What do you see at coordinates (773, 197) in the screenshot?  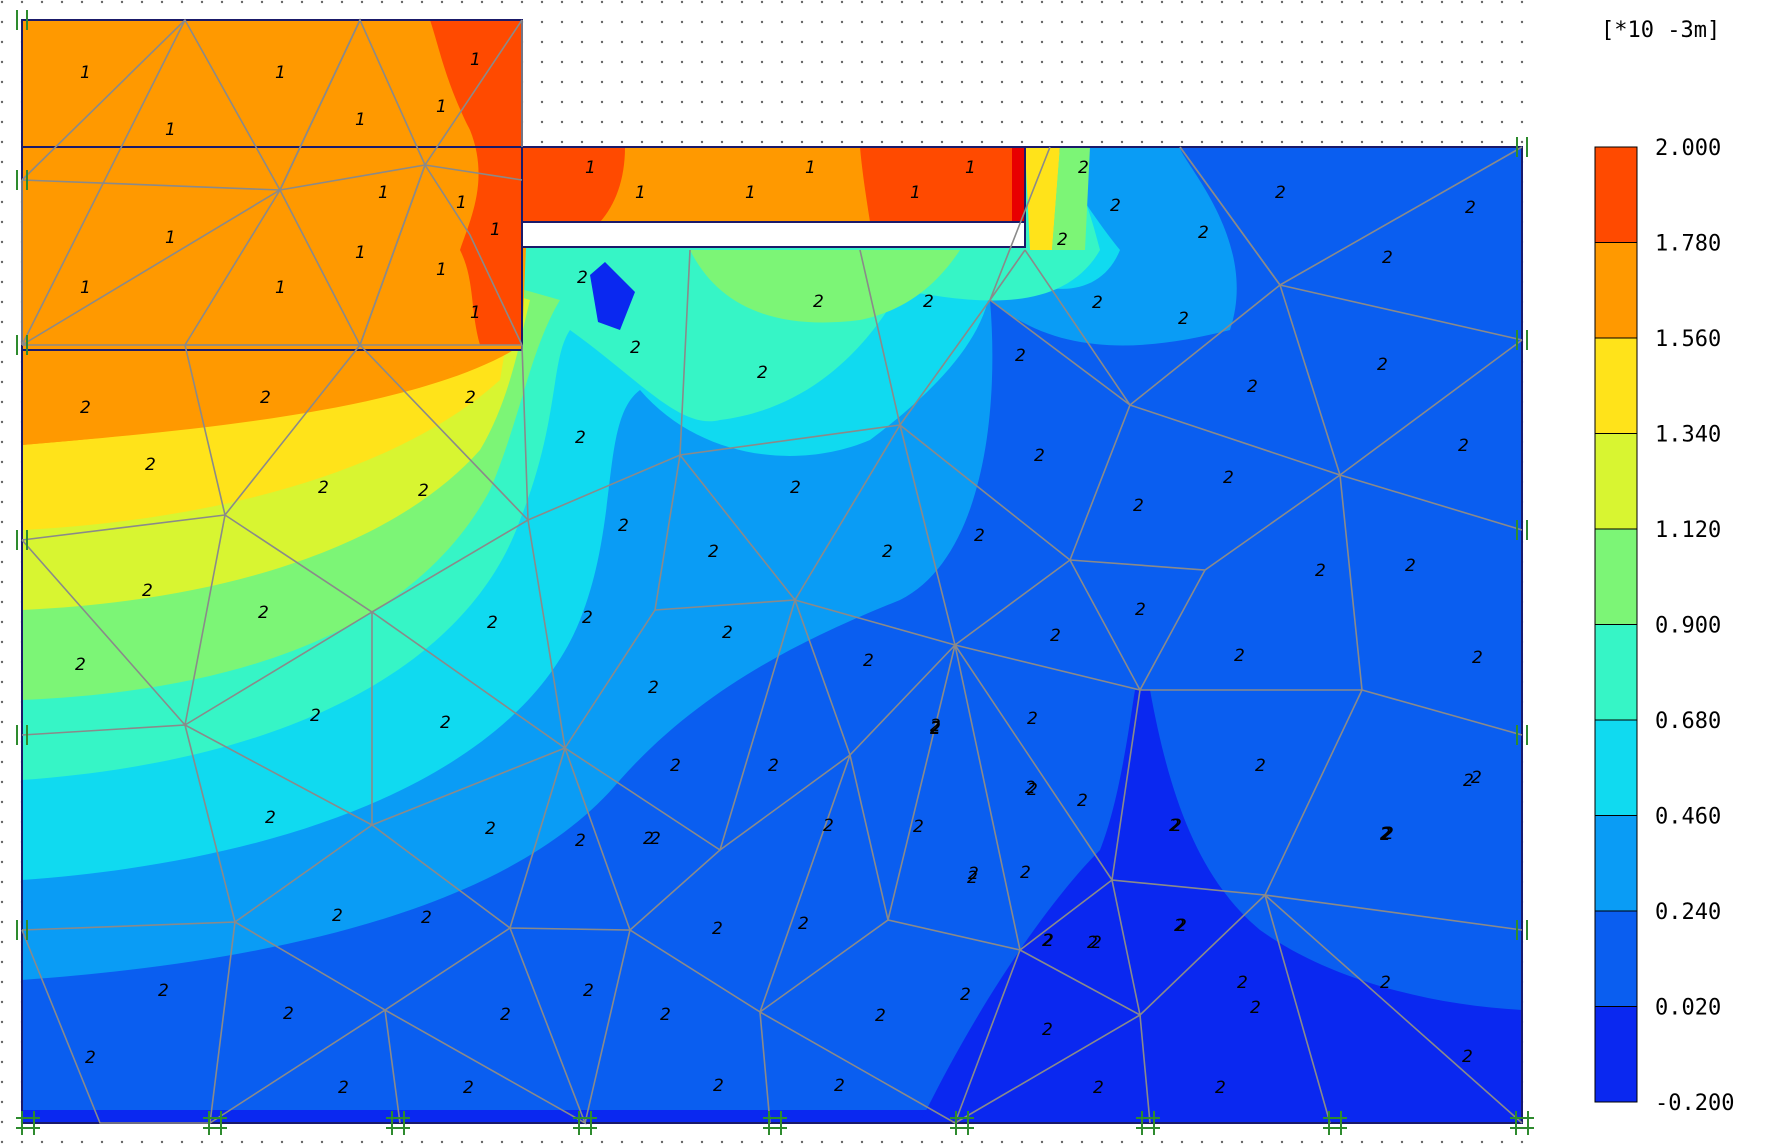 I see `raft-slab` at bounding box center [773, 197].